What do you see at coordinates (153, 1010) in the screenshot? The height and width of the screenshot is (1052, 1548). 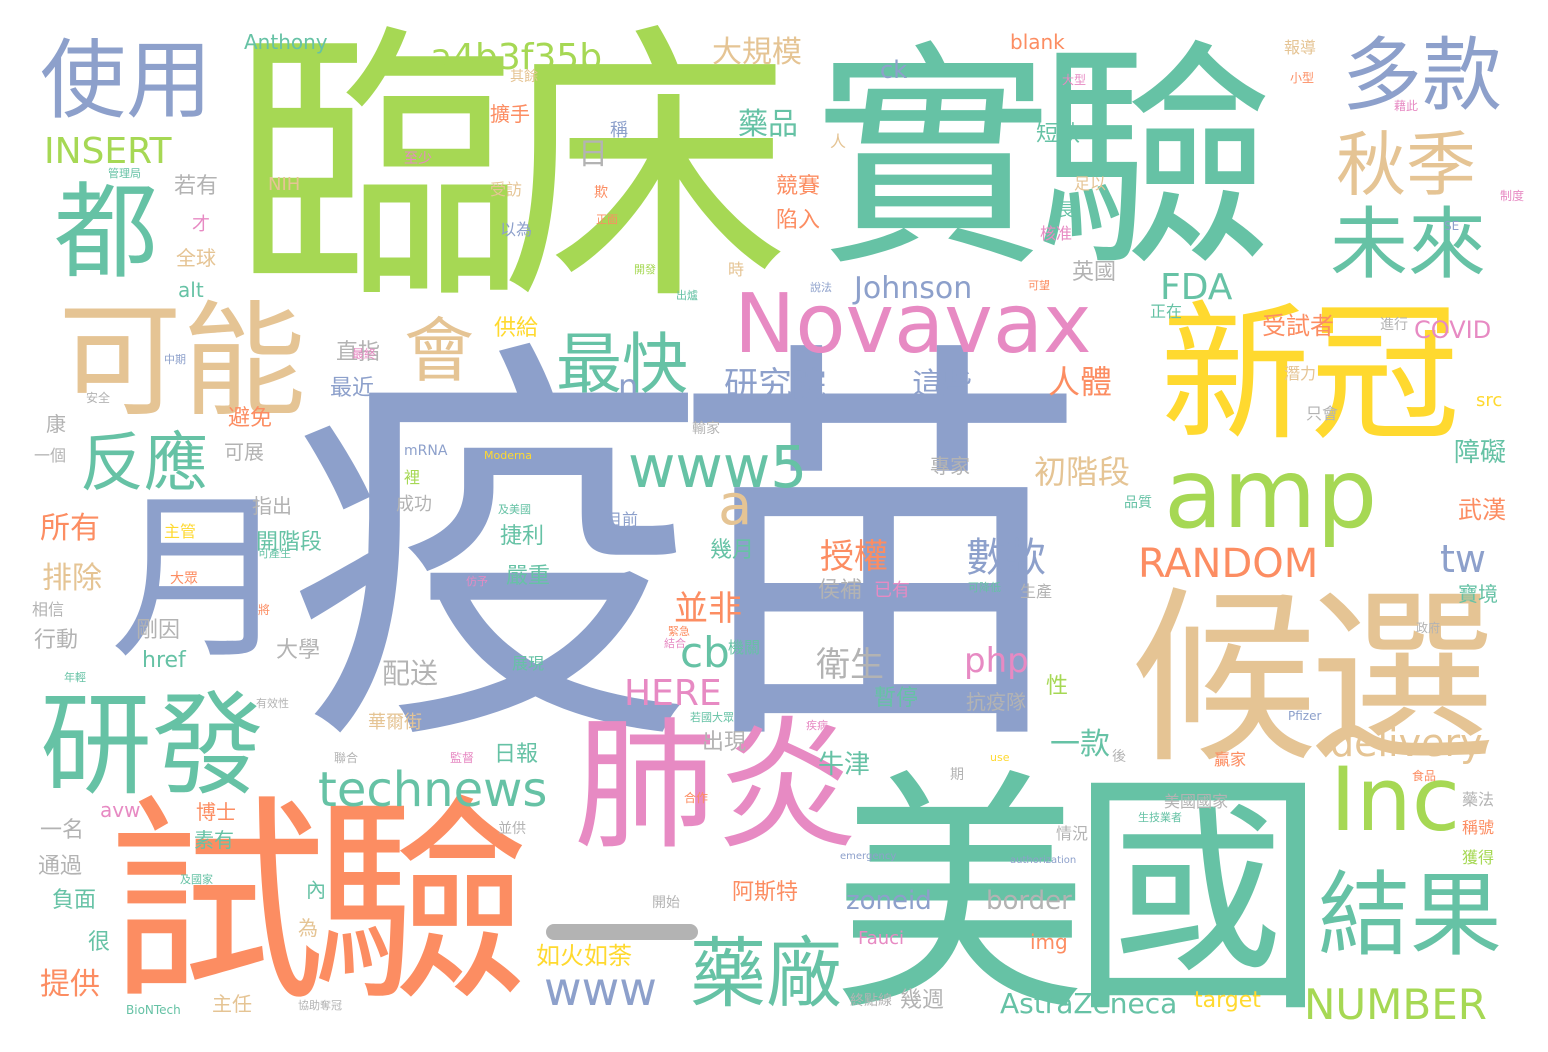 I see `word-biontech: BioNTech` at bounding box center [153, 1010].